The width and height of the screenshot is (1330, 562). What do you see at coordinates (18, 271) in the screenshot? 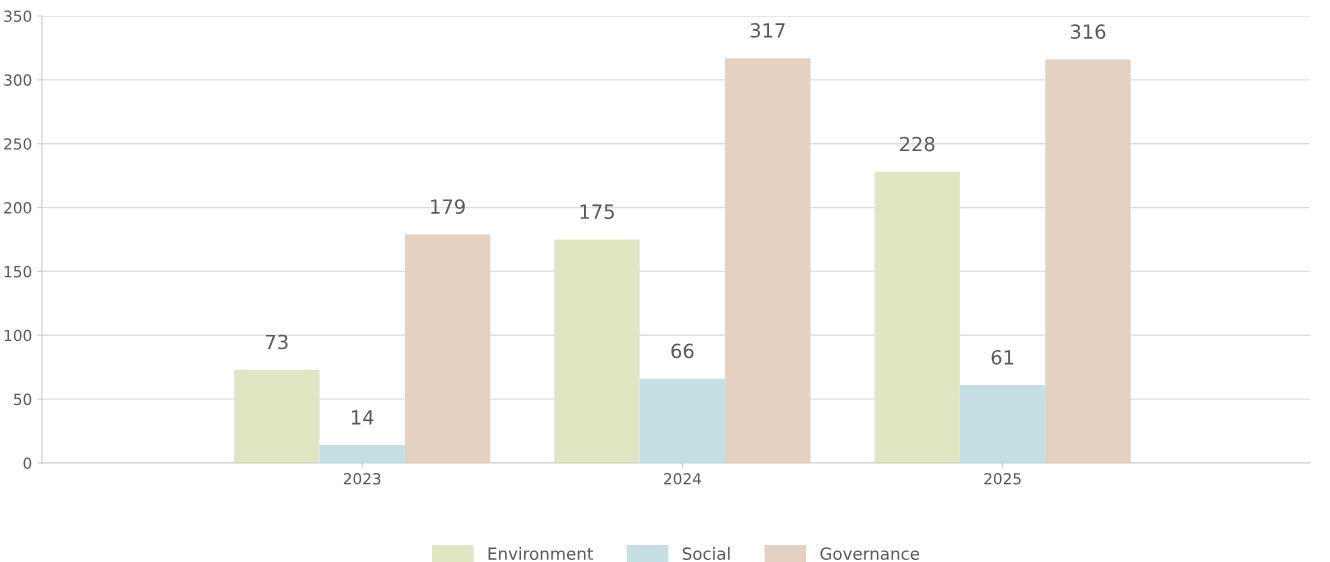
I see `y-tick-label: 150` at bounding box center [18, 271].